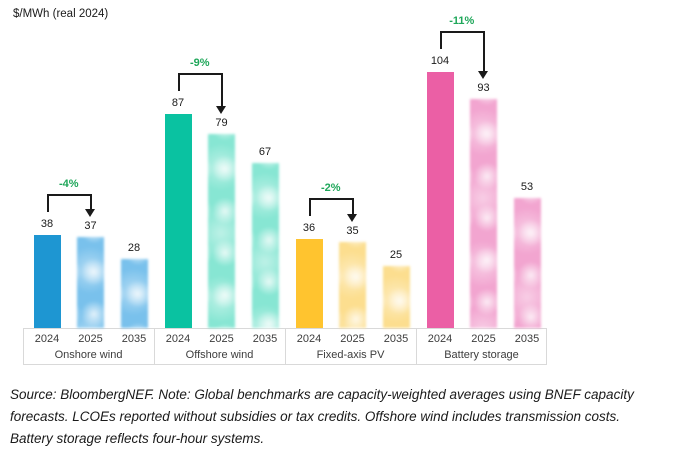 This screenshot has width=692, height=452. I want to click on bar-fixed-axis-pv-2025, so click(352, 285).